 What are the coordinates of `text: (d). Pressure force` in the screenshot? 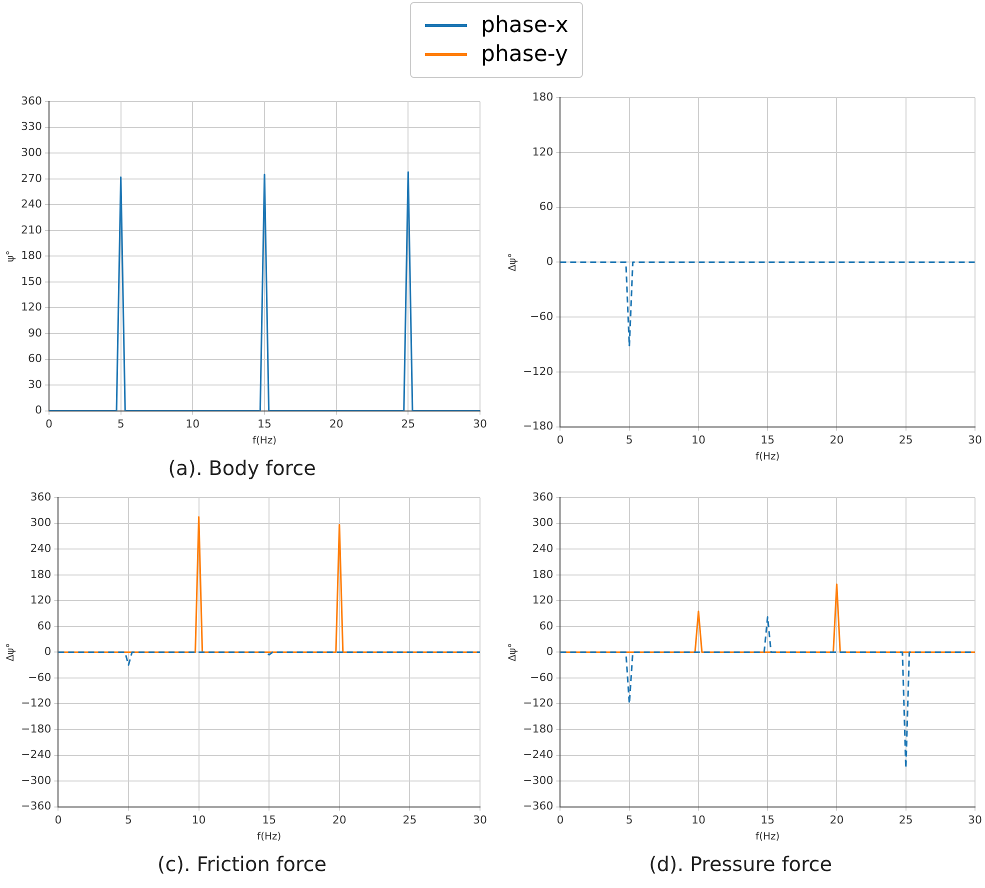 It's located at (740, 864).